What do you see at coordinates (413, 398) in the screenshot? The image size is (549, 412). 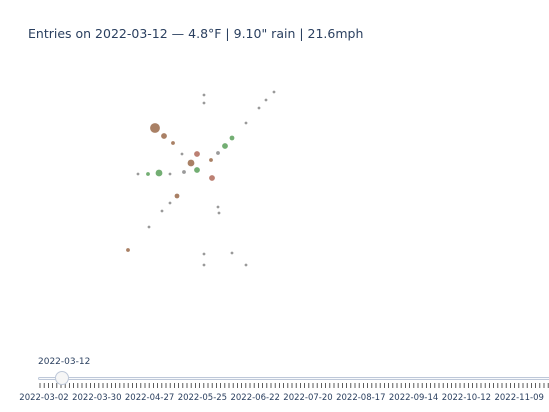 I see `slider-tick-label: 2022-09-14` at bounding box center [413, 398].